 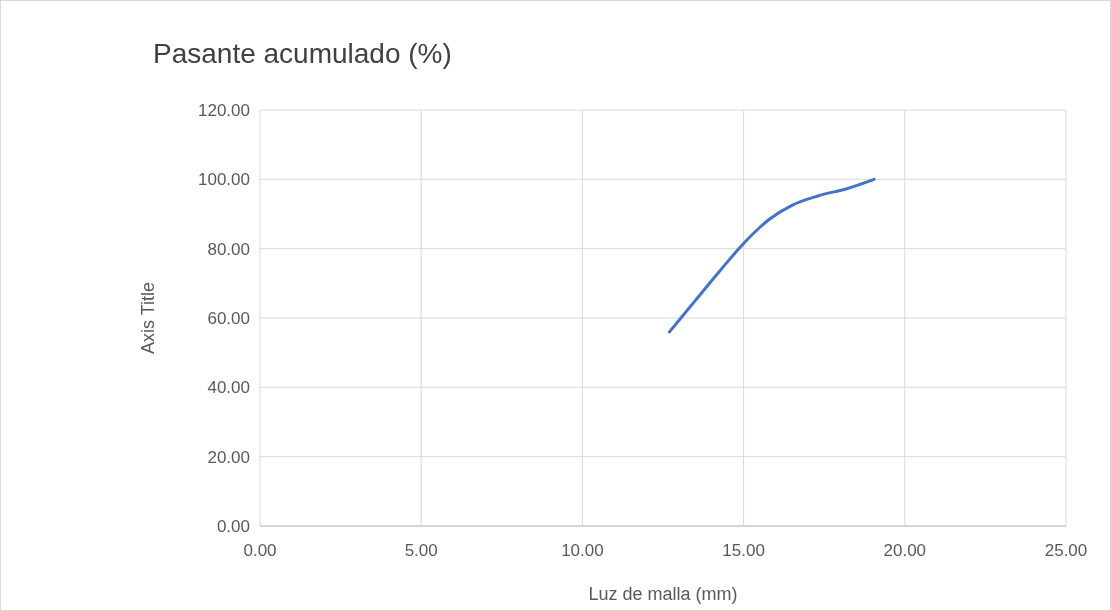 What do you see at coordinates (228, 249) in the screenshot?
I see `y-tick-label: 80.00` at bounding box center [228, 249].